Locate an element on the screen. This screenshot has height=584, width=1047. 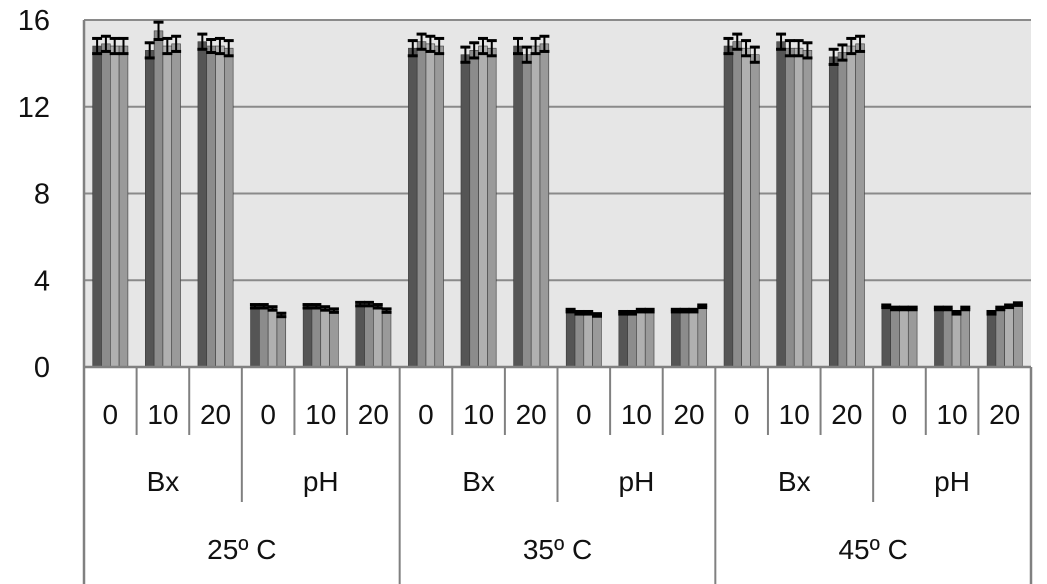
y-tick-label: 4 is located at coordinates (42, 281).